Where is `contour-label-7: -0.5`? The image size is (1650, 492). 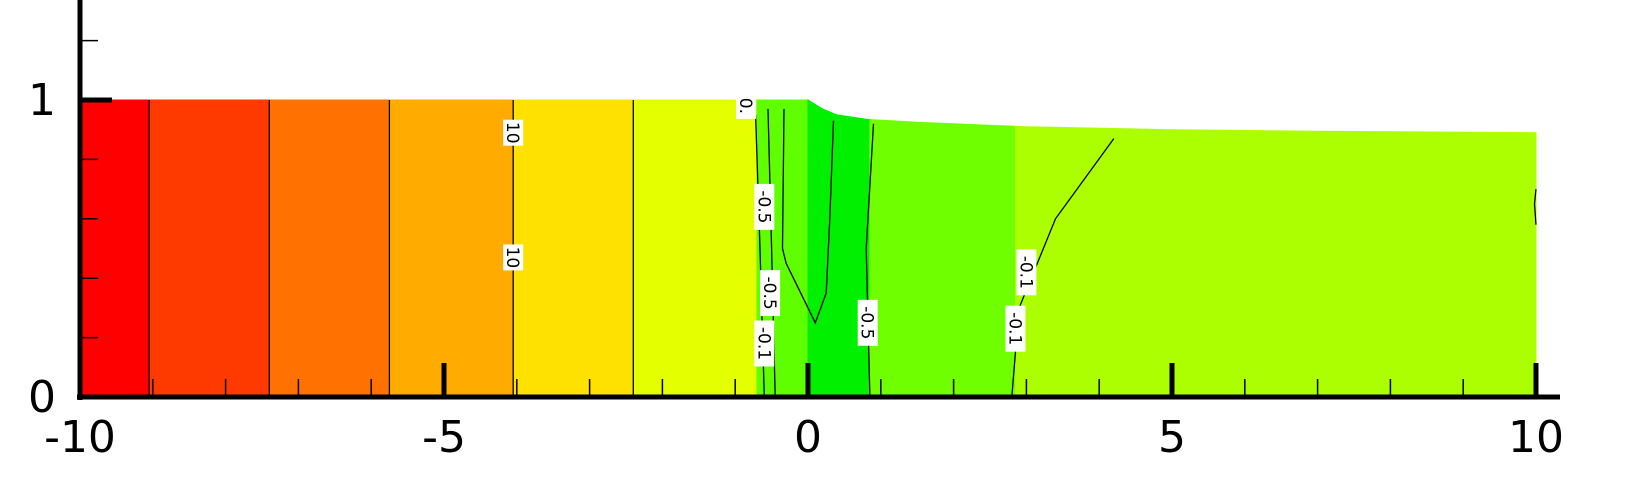 contour-label-7: -0.5 is located at coordinates (867, 322).